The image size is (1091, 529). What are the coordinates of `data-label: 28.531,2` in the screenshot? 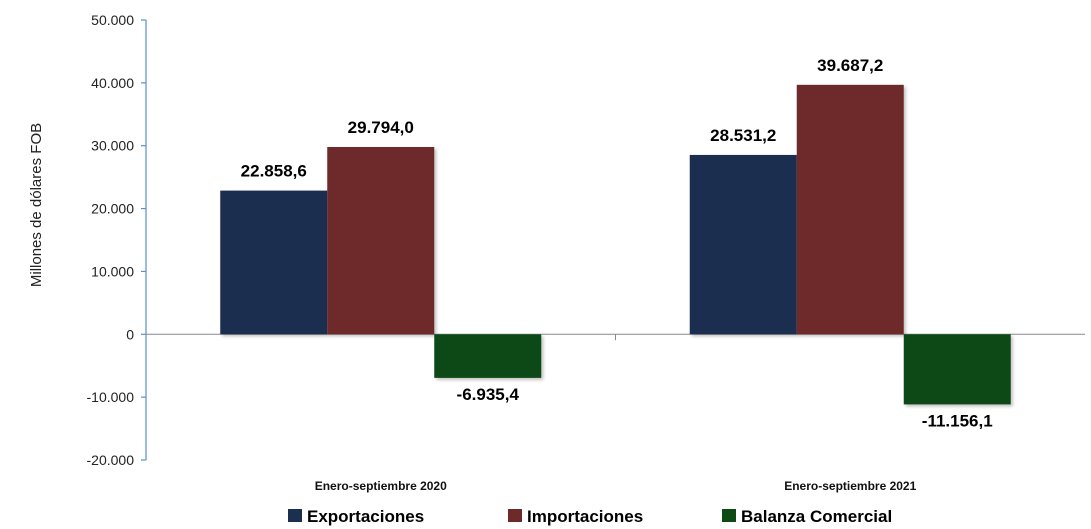 It's located at (743, 135).